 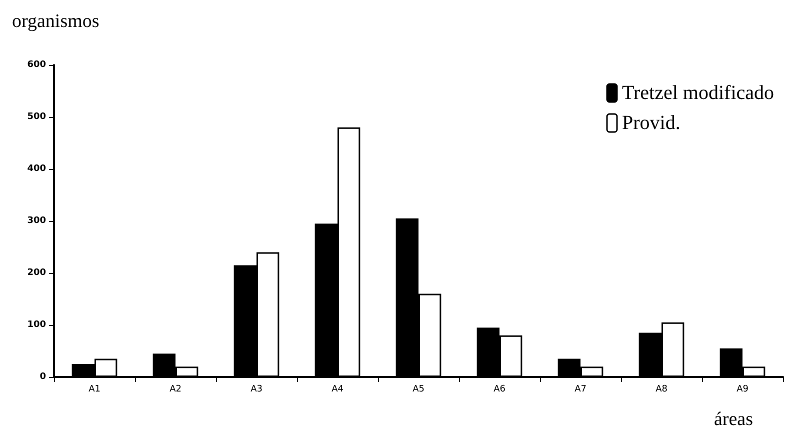 I want to click on x-tick-label: A4, so click(x=338, y=389).